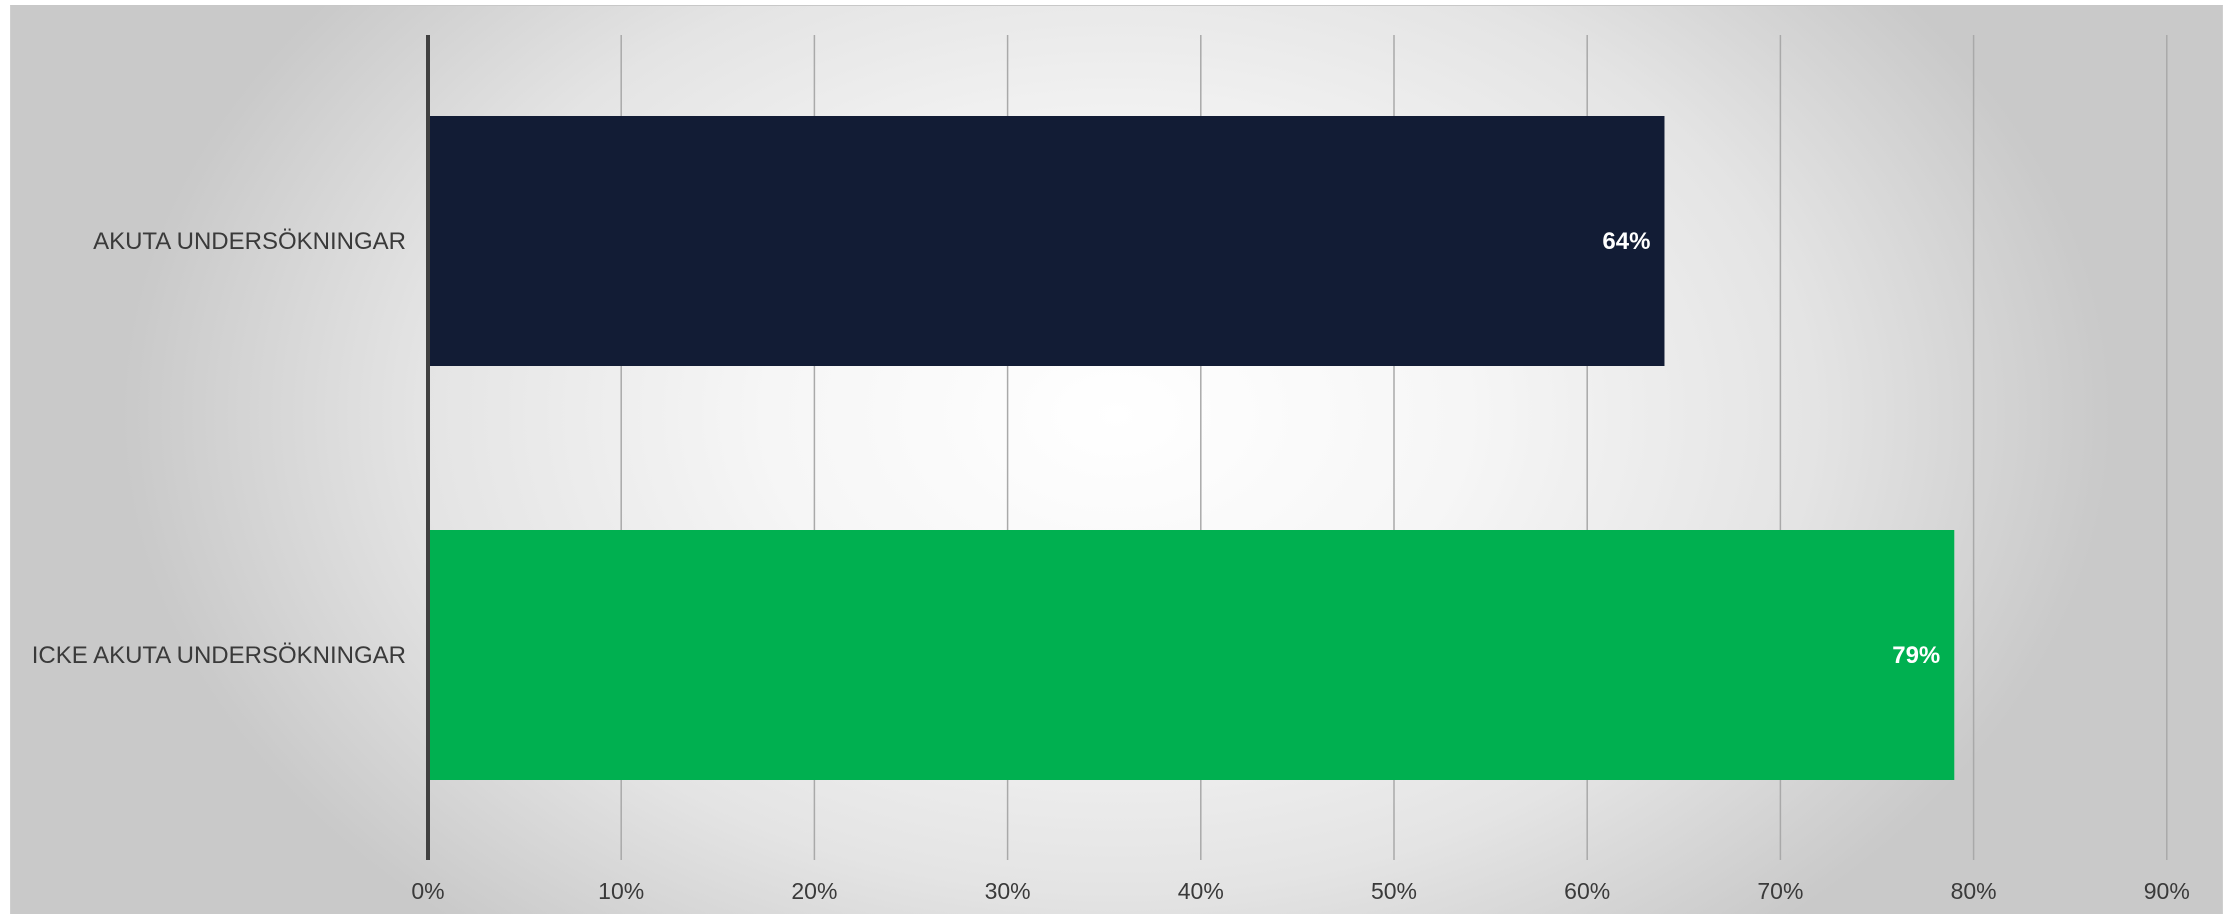 The image size is (2231, 914). I want to click on x-tick-label: 40%, so click(1201, 891).